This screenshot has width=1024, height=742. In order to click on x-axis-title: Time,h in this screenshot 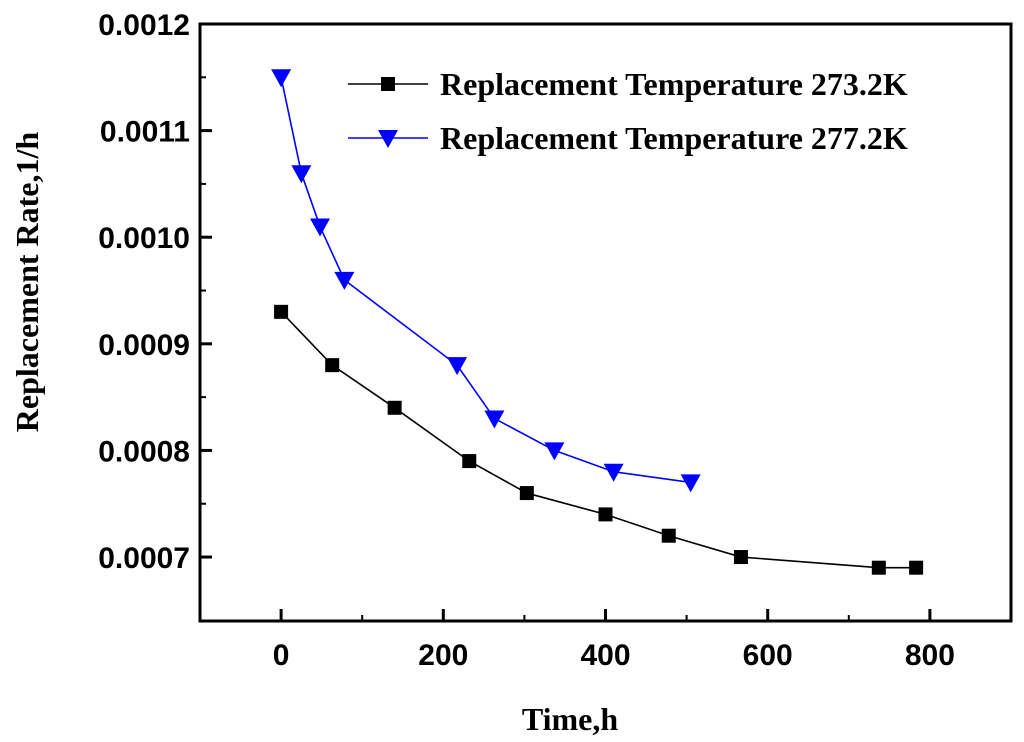, I will do `click(570, 719)`.